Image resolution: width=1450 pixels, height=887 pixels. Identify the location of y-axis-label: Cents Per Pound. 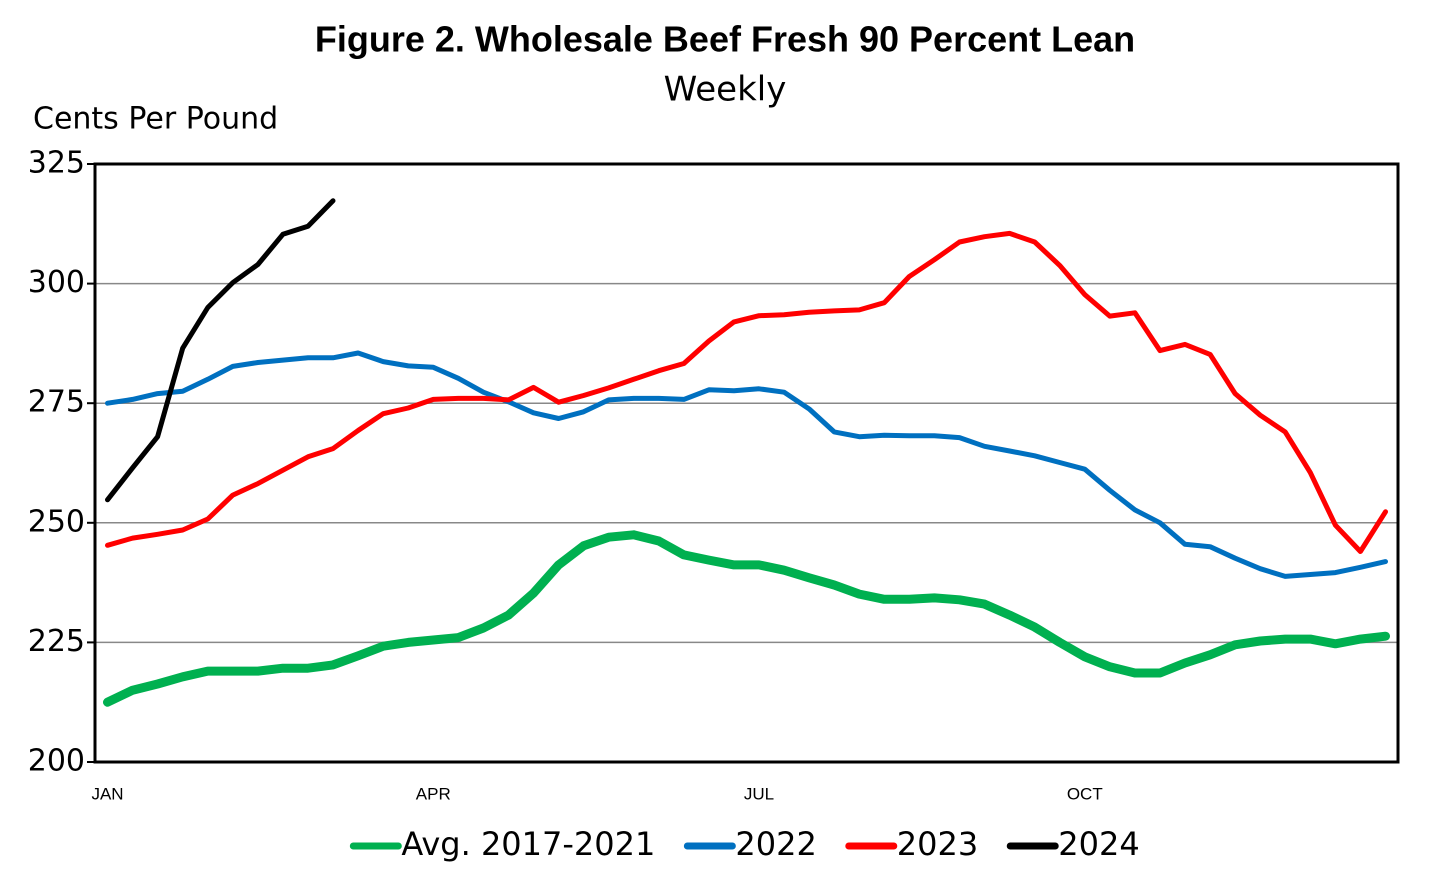
(155, 119).